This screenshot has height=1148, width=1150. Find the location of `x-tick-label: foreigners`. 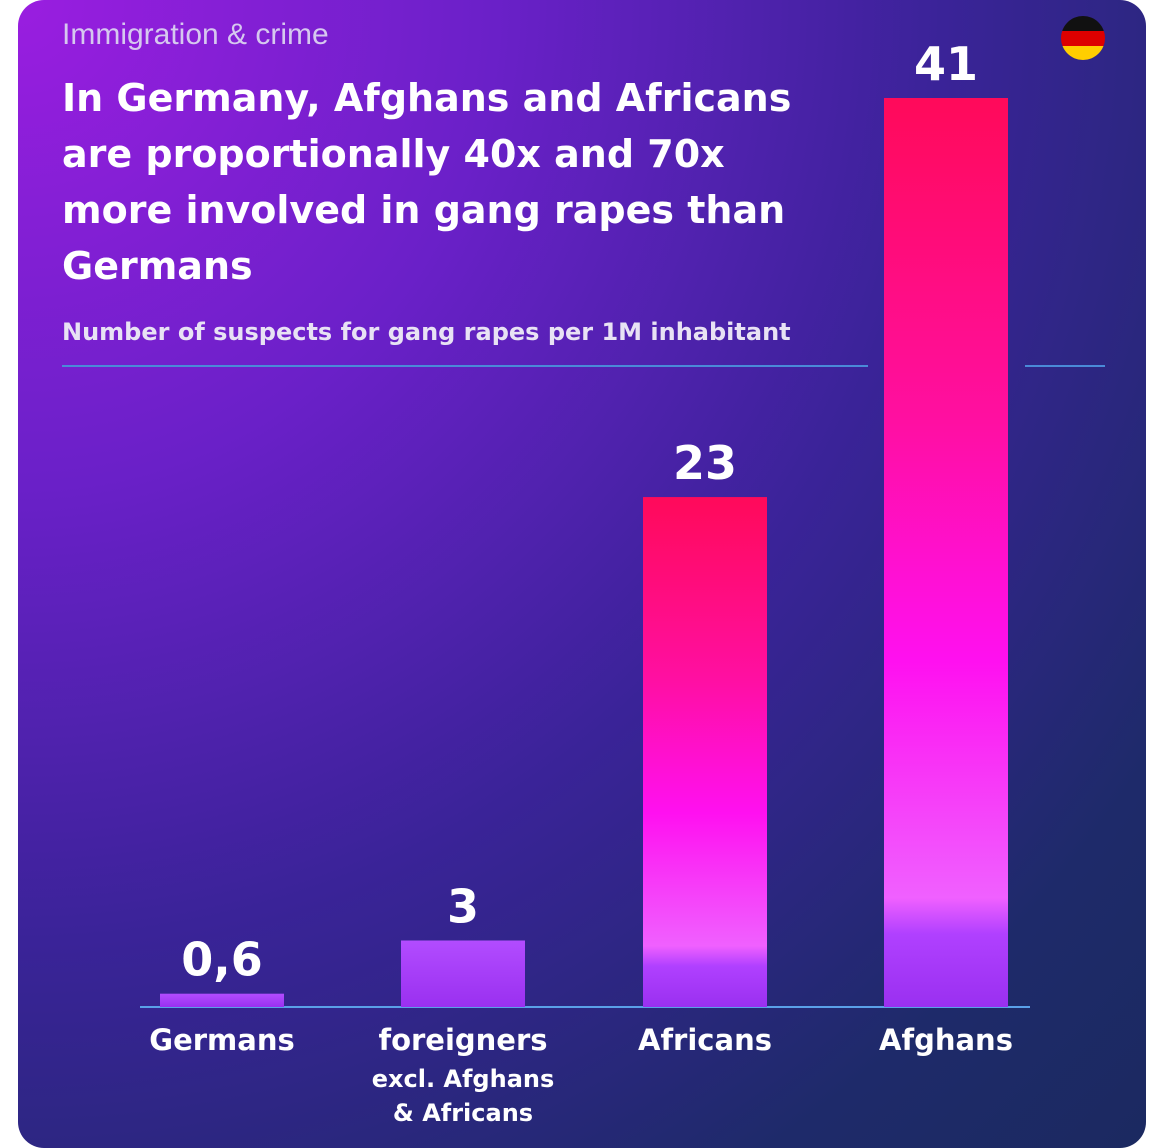

x-tick-label: foreigners is located at coordinates (462, 1040).